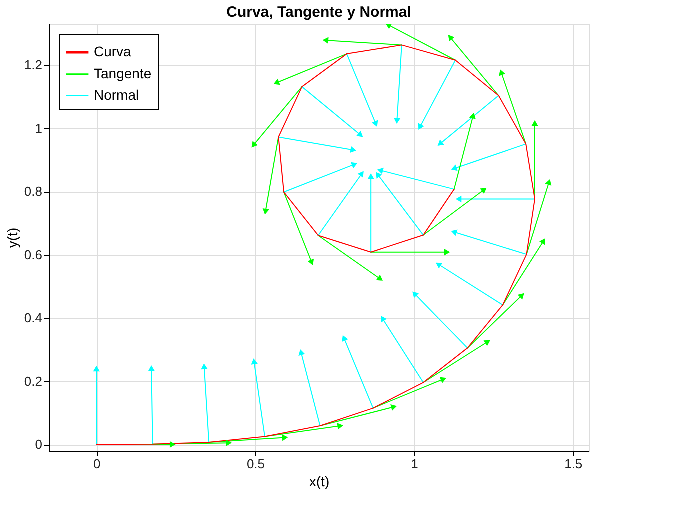  What do you see at coordinates (319, 482) in the screenshot?
I see `x-axis-title: x(t)` at bounding box center [319, 482].